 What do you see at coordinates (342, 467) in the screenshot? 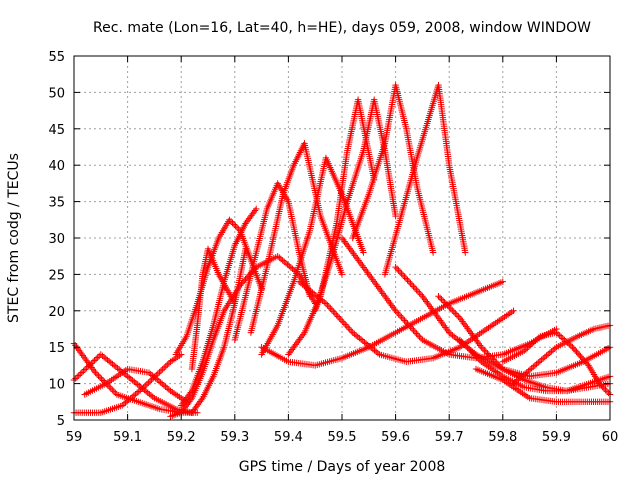
I see `x-axis-label: GPS time / Days of year 2008` at bounding box center [342, 467].